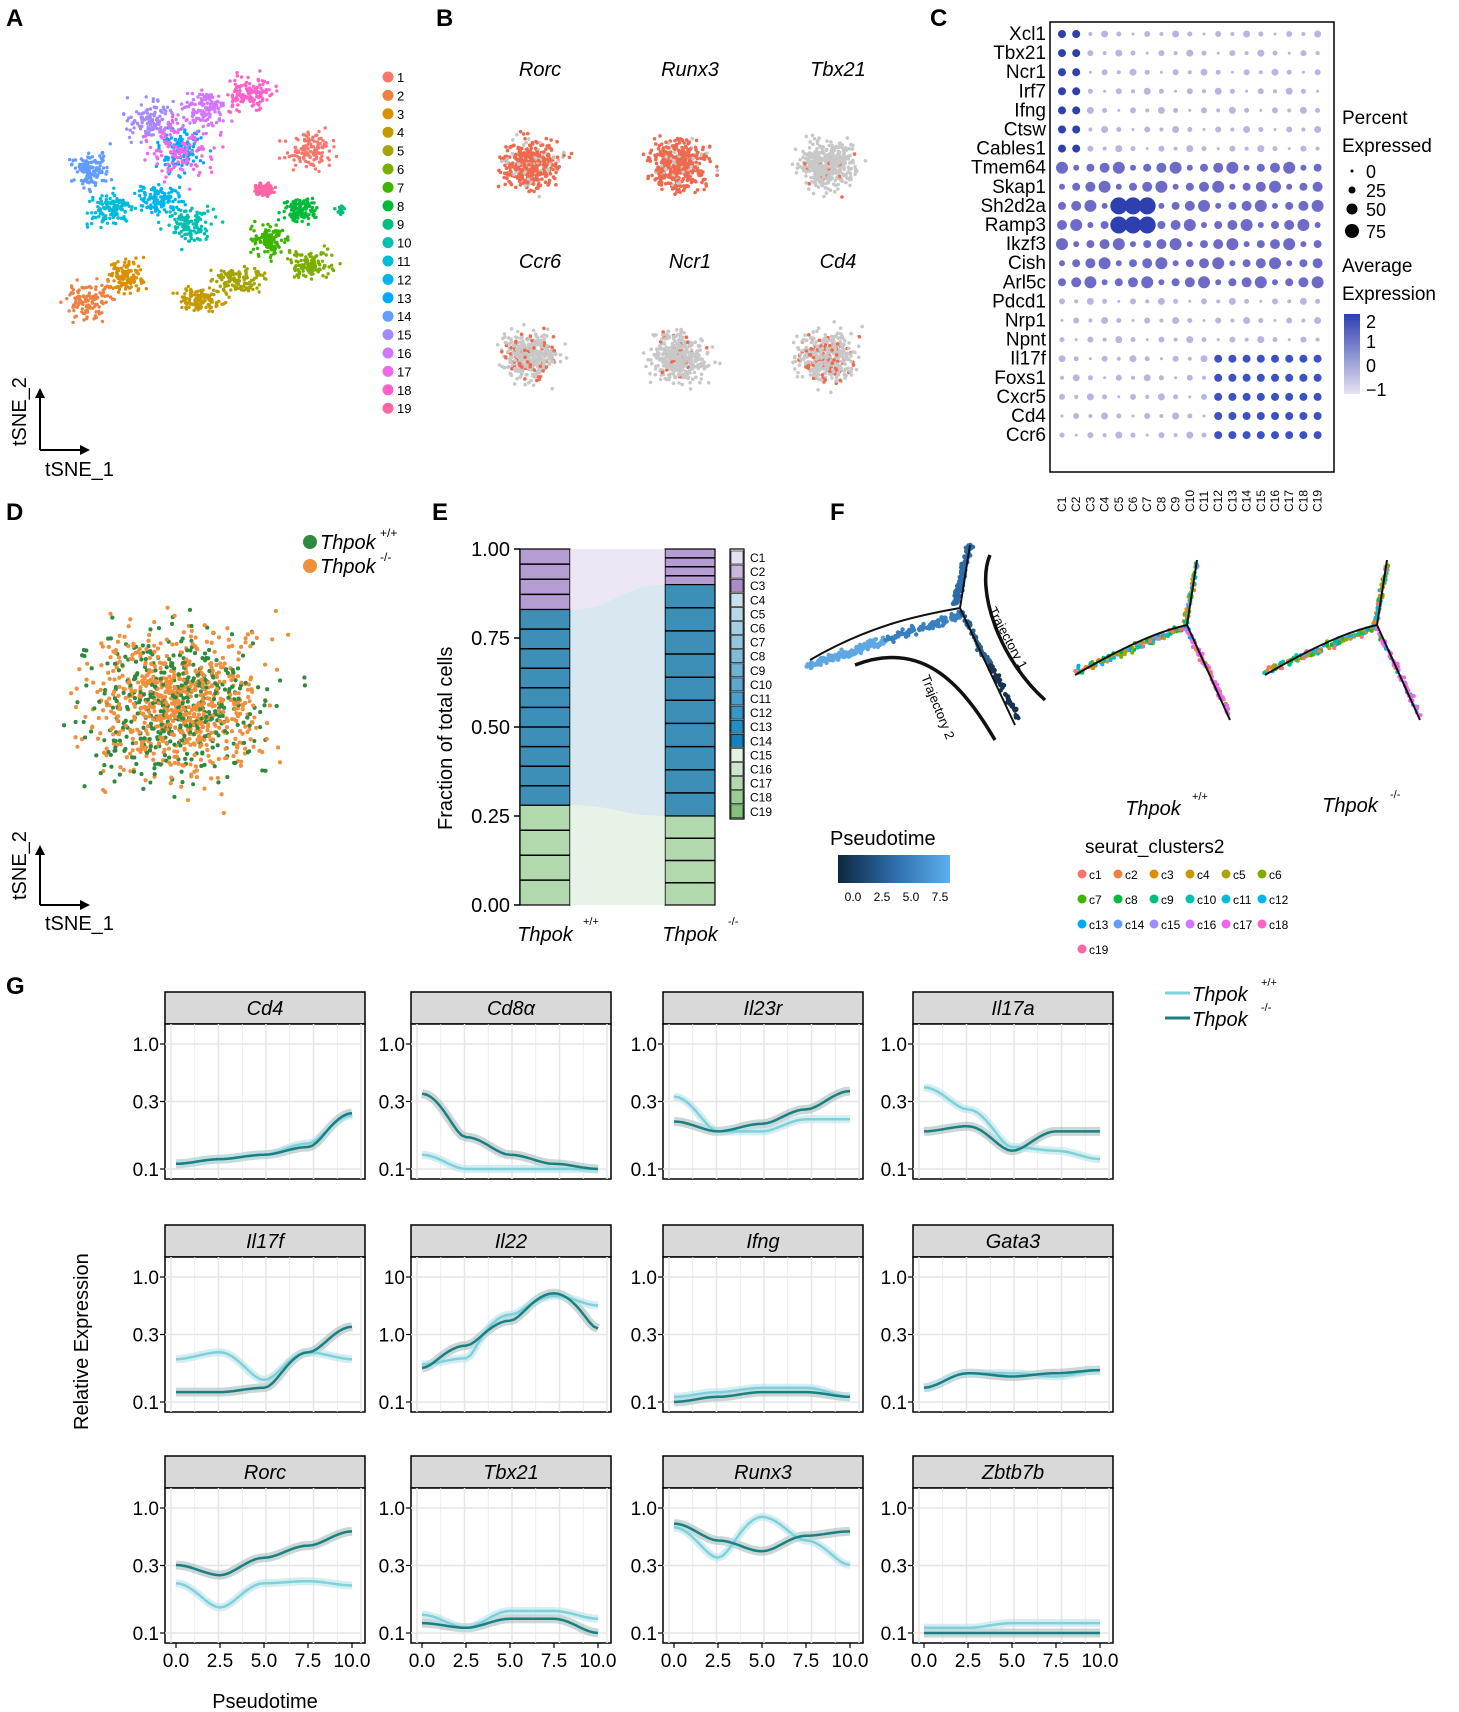  I want to click on legend-cluster-label: 7, so click(400, 187).